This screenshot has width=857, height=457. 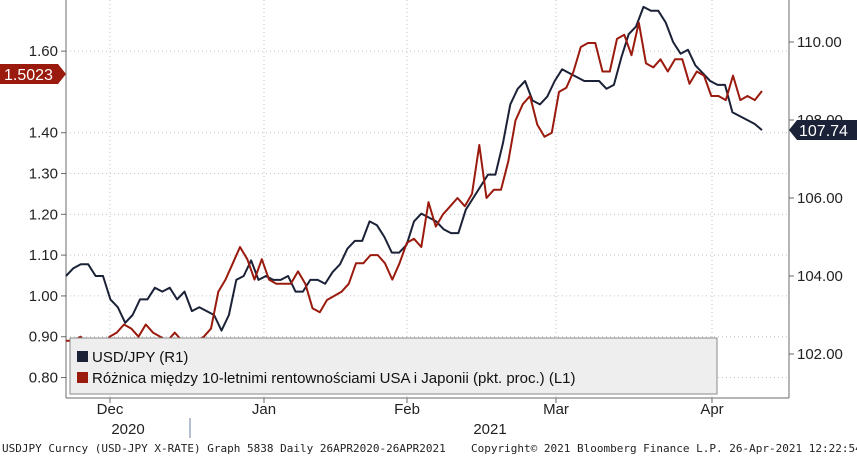 What do you see at coordinates (43, 51) in the screenshot?
I see `left-tick-label: 1.60` at bounding box center [43, 51].